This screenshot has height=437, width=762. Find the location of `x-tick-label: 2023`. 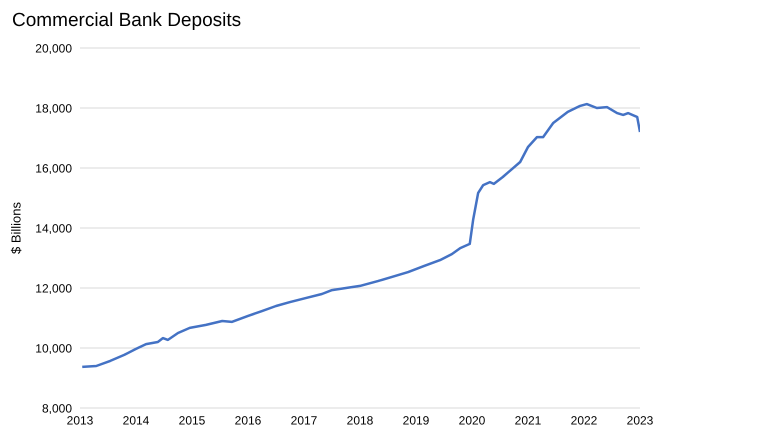

x-tick-label: 2023 is located at coordinates (640, 421).